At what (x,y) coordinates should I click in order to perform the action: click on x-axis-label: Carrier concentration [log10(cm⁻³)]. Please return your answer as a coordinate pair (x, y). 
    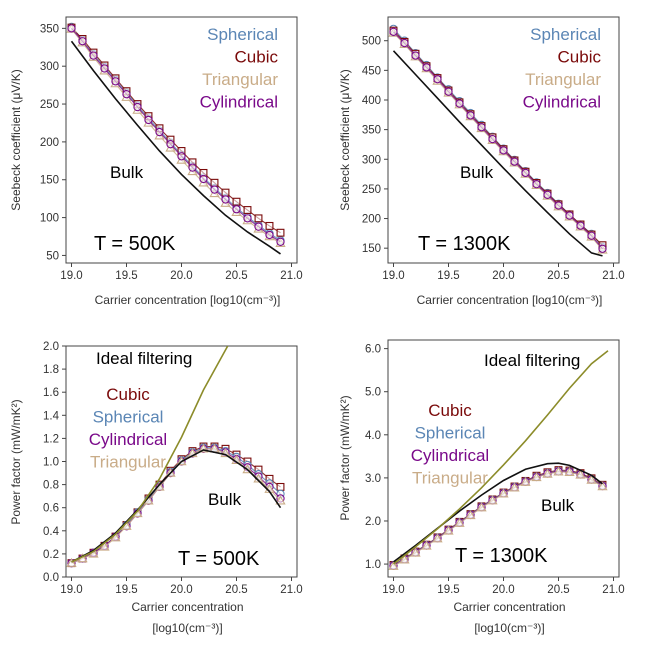
    Looking at the image, I should click on (510, 300).